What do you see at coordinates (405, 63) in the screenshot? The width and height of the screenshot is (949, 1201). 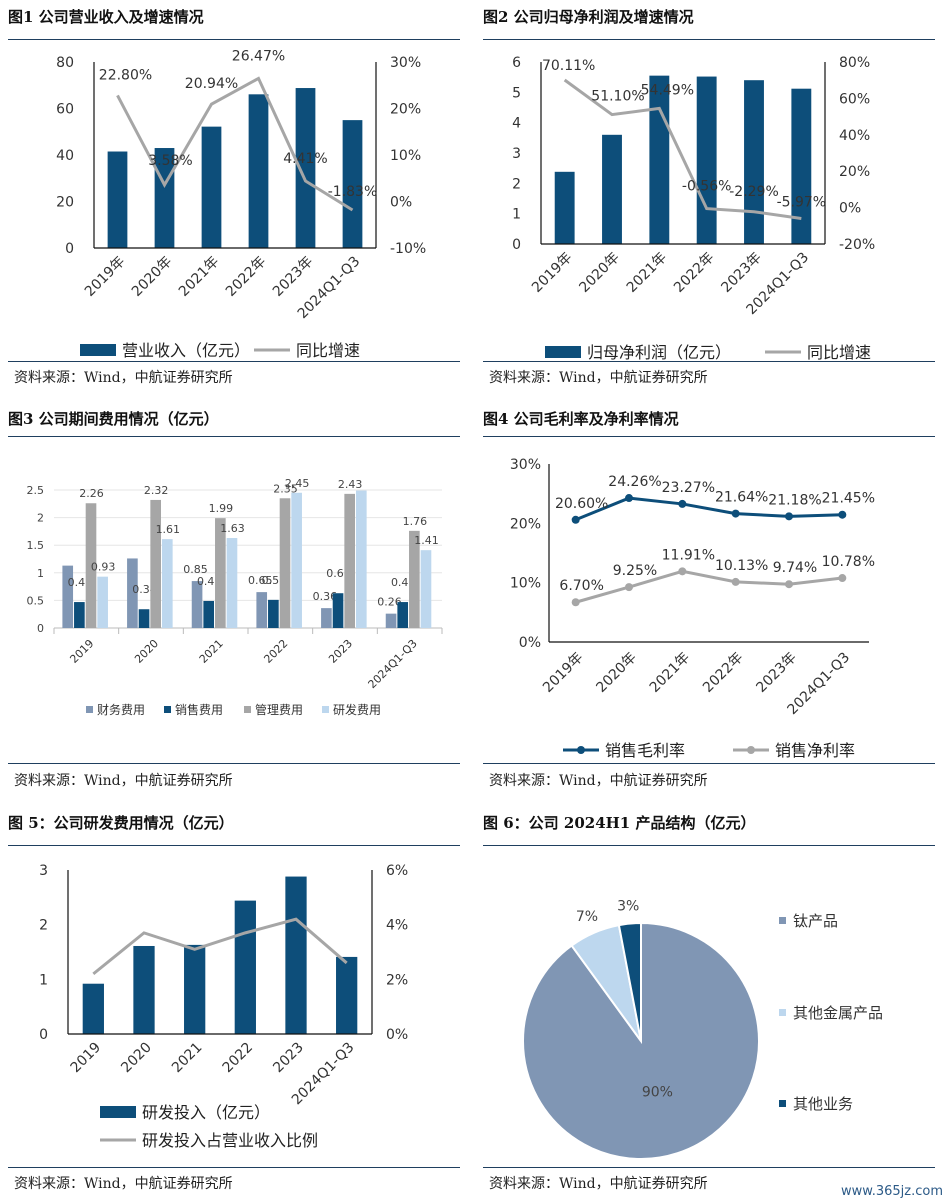 I see `y2-tick-label: 30%` at bounding box center [405, 63].